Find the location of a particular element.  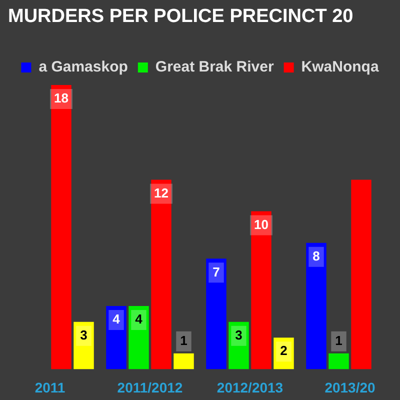

x-tick-label: 2012/2013 is located at coordinates (250, 387).